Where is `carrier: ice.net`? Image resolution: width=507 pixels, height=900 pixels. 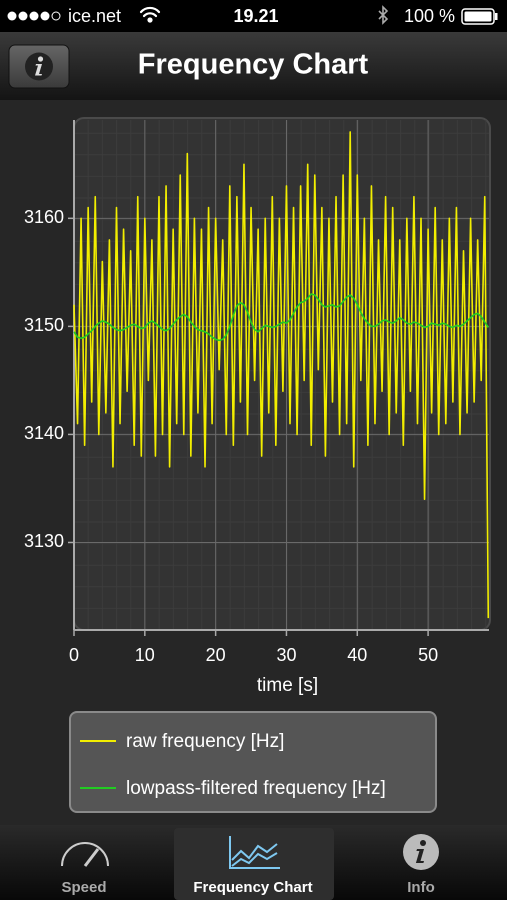
carrier: ice.net is located at coordinates (94, 16).